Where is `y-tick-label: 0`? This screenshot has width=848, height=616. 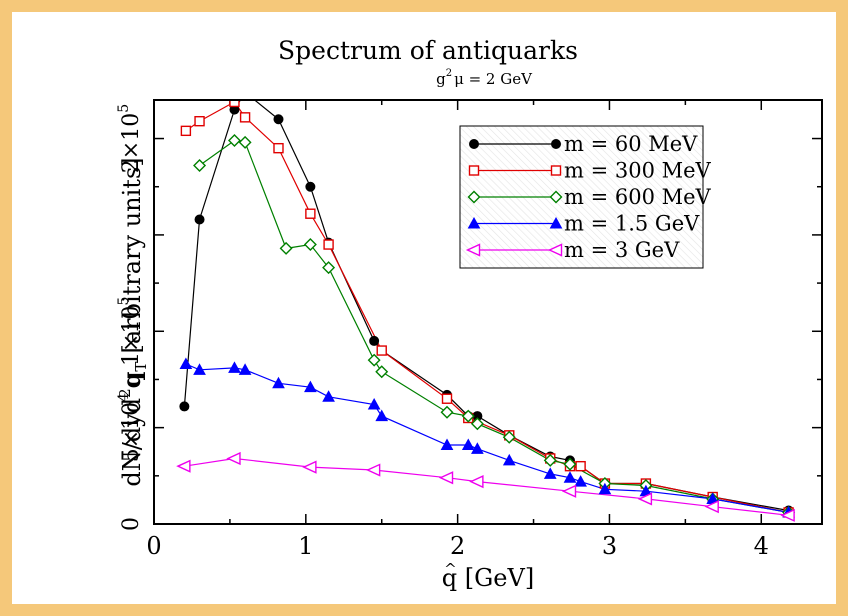 y-tick-label: 0 is located at coordinates (131, 524).